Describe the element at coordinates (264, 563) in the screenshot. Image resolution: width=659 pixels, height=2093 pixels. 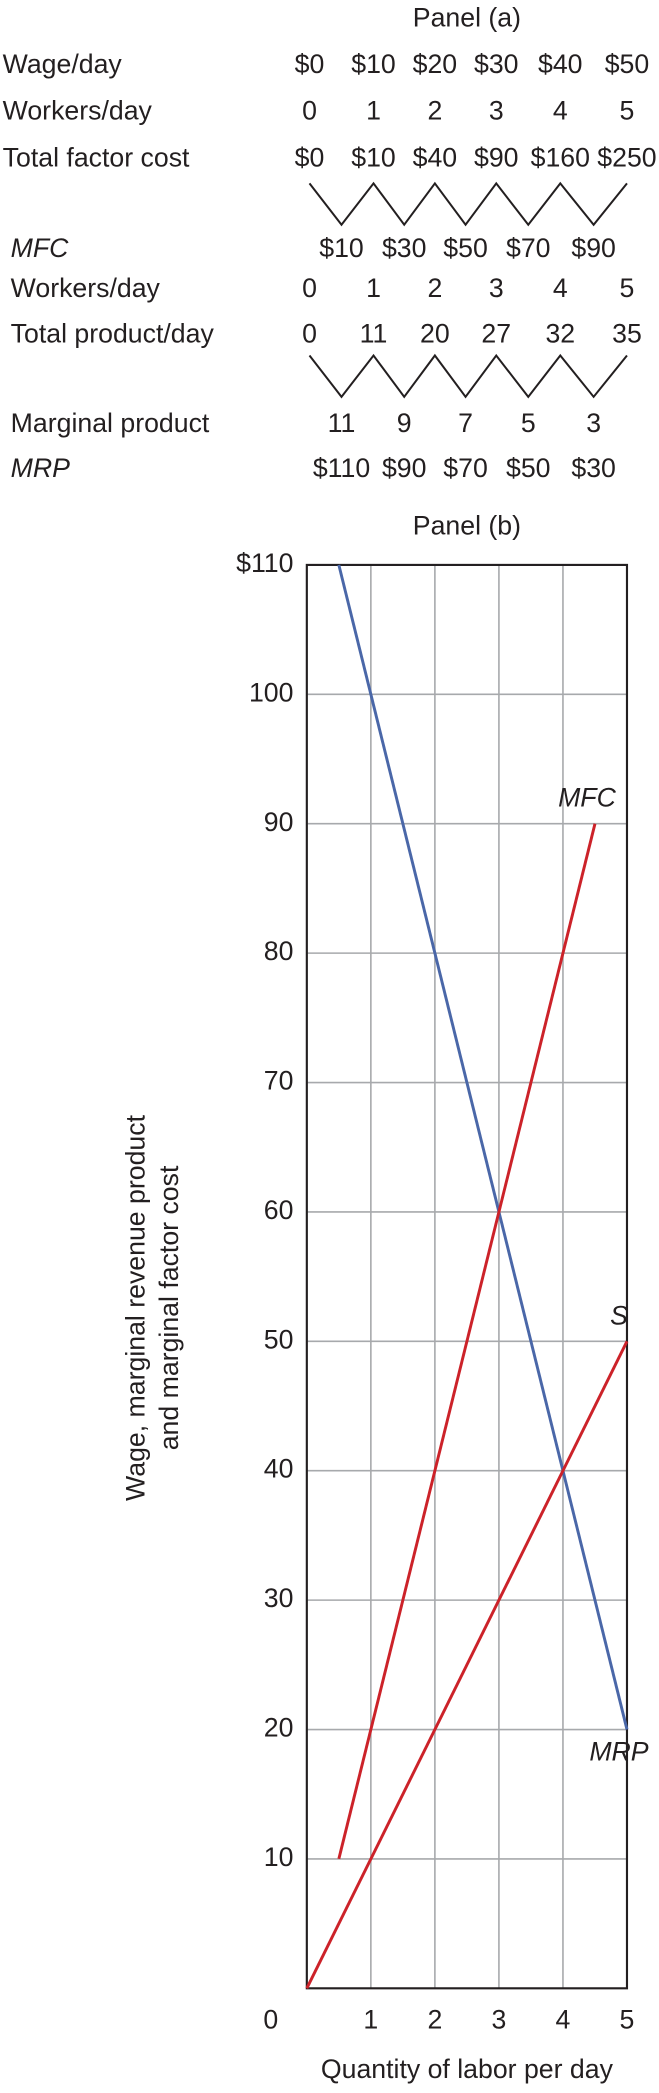
I see `y-tick-label: $110` at that location.